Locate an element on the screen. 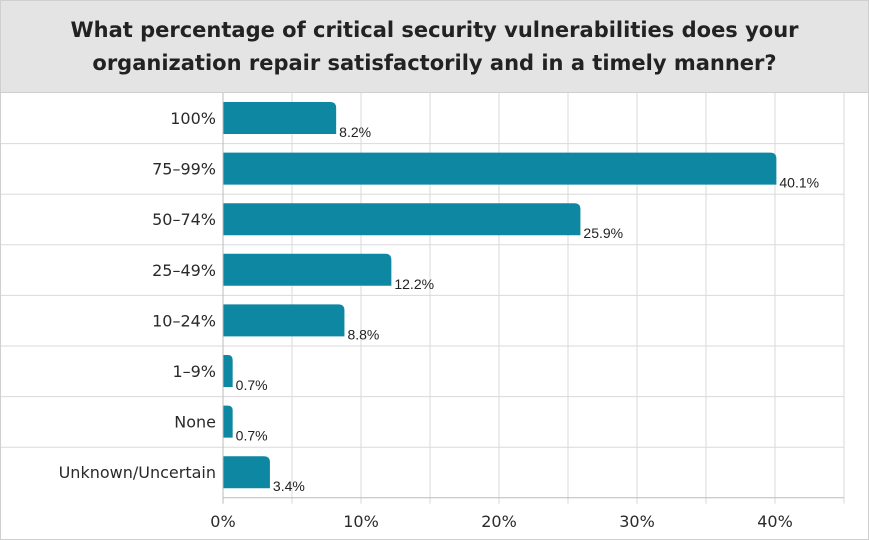 This screenshot has width=869, height=540. category-label: Unknown/Uncertain is located at coordinates (137, 472).